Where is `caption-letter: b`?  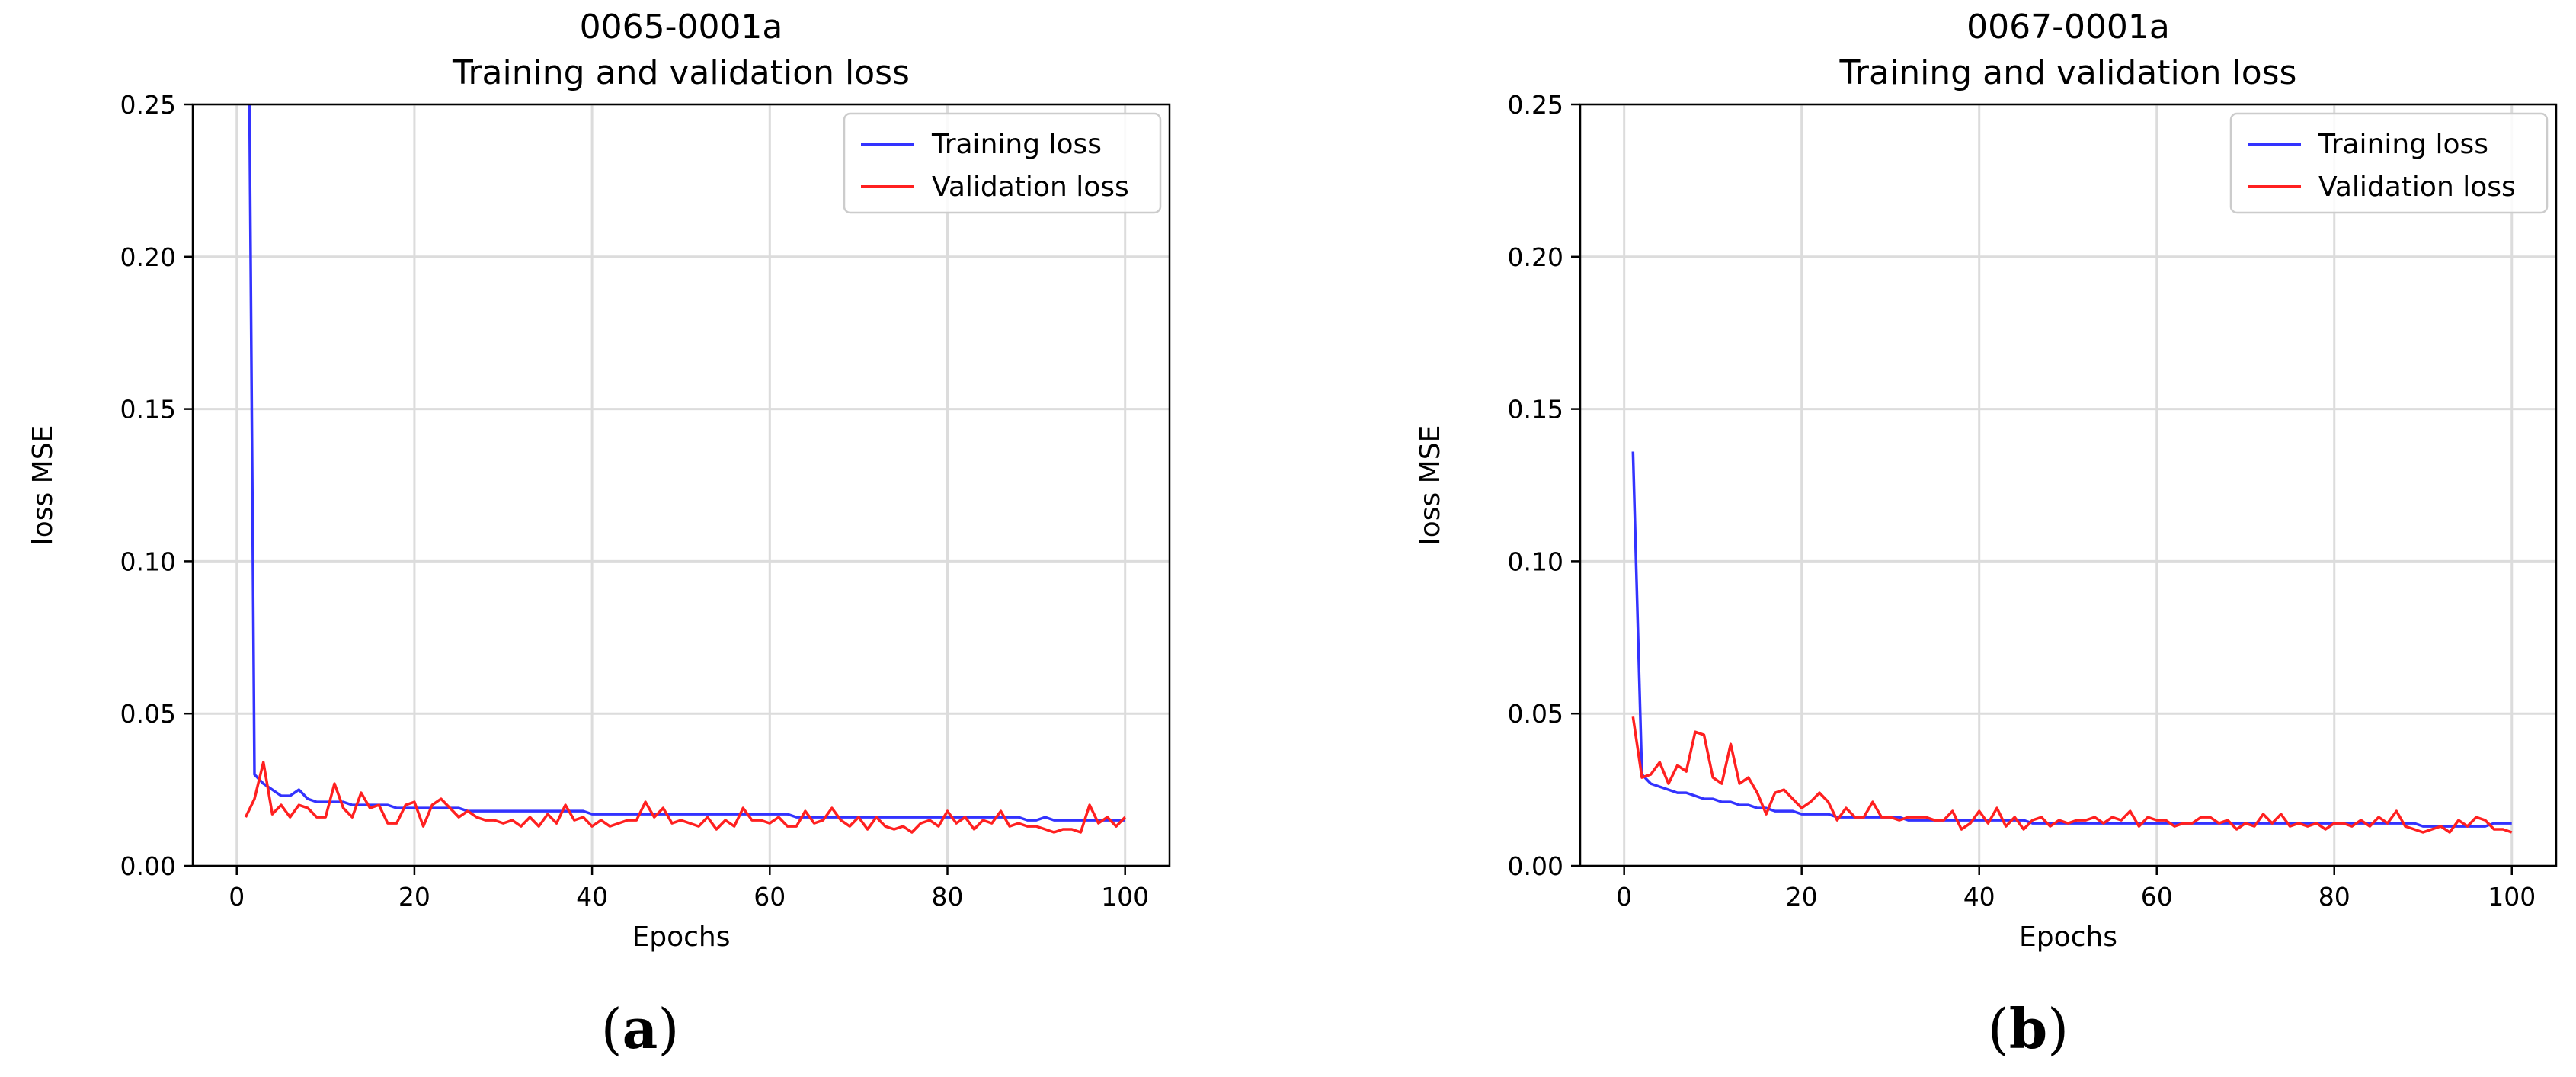 caption-letter: b is located at coordinates (2028, 1028).